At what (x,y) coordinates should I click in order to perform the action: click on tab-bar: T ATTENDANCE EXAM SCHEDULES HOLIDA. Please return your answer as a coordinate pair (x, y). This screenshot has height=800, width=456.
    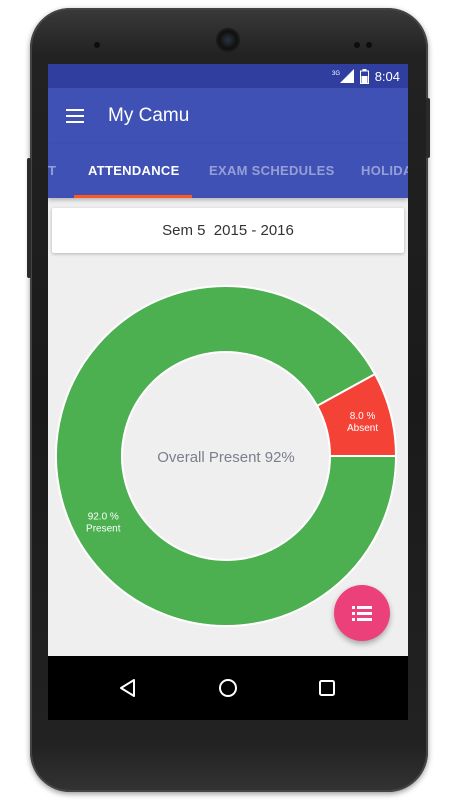
    Looking at the image, I should click on (228, 171).